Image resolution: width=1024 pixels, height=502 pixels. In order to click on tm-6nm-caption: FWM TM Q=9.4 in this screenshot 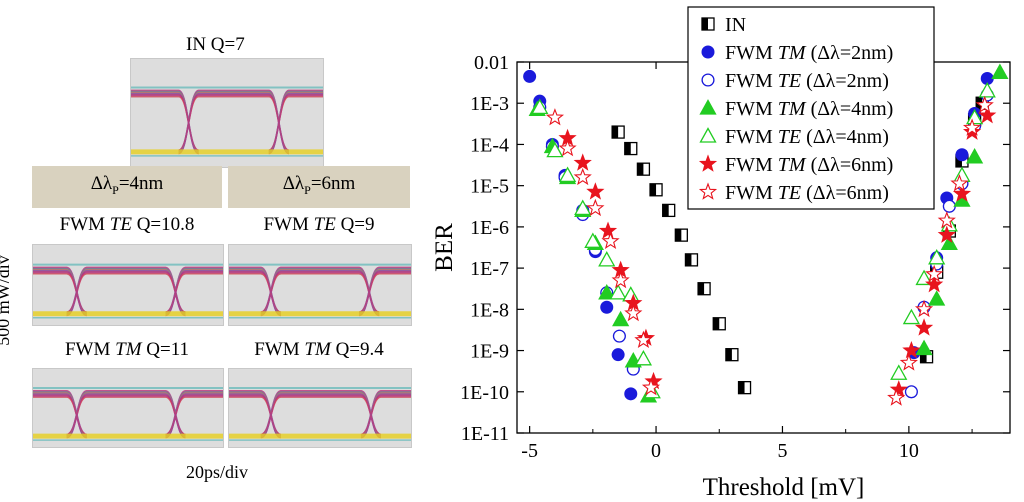, I will do `click(319, 350)`.